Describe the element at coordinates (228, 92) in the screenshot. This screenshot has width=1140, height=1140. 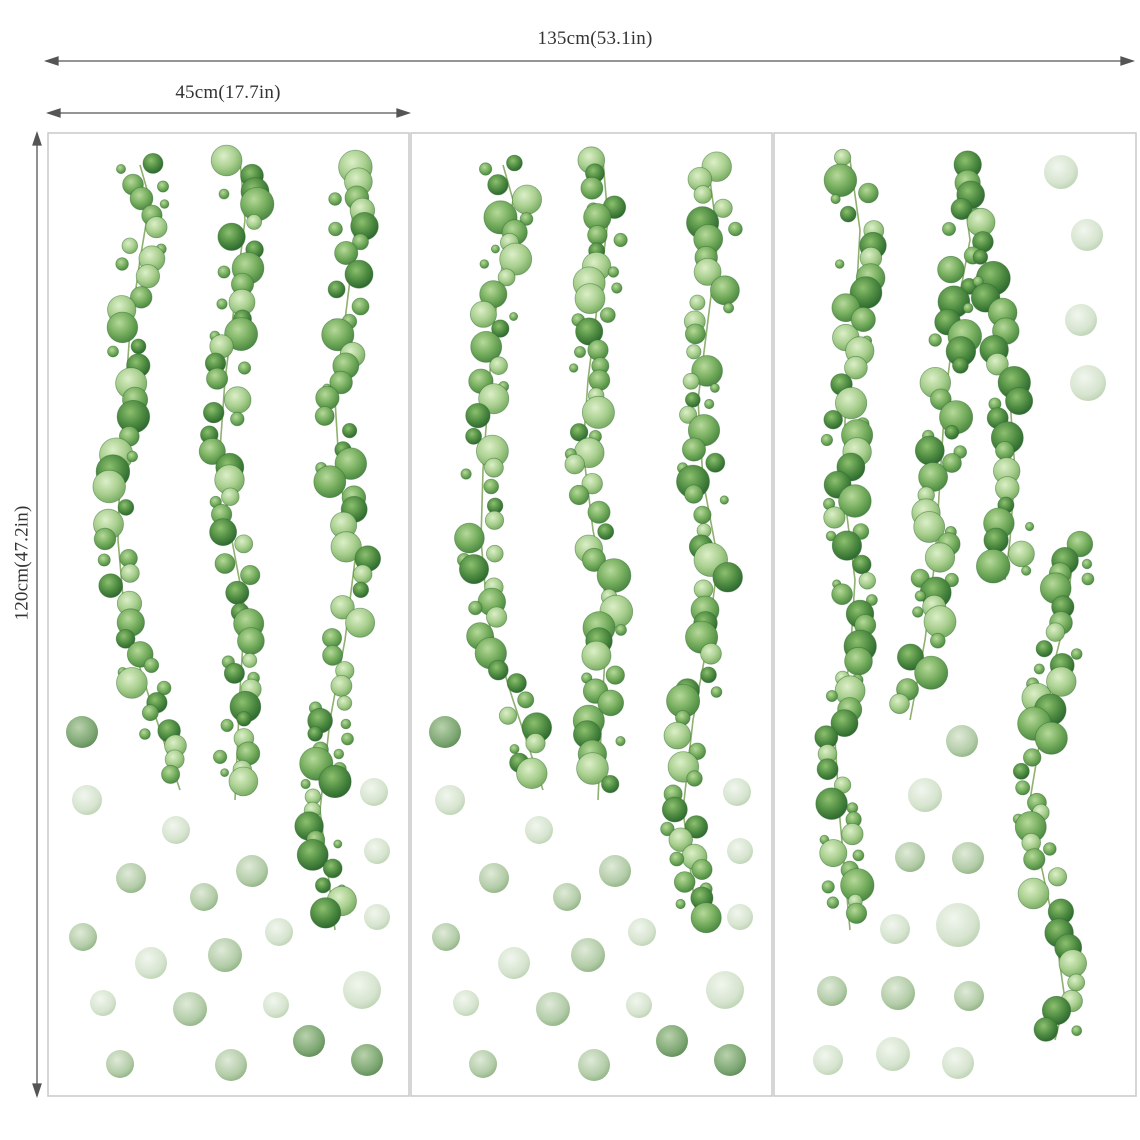
I see `panel-width-label: 45cm(17.7in)` at that location.